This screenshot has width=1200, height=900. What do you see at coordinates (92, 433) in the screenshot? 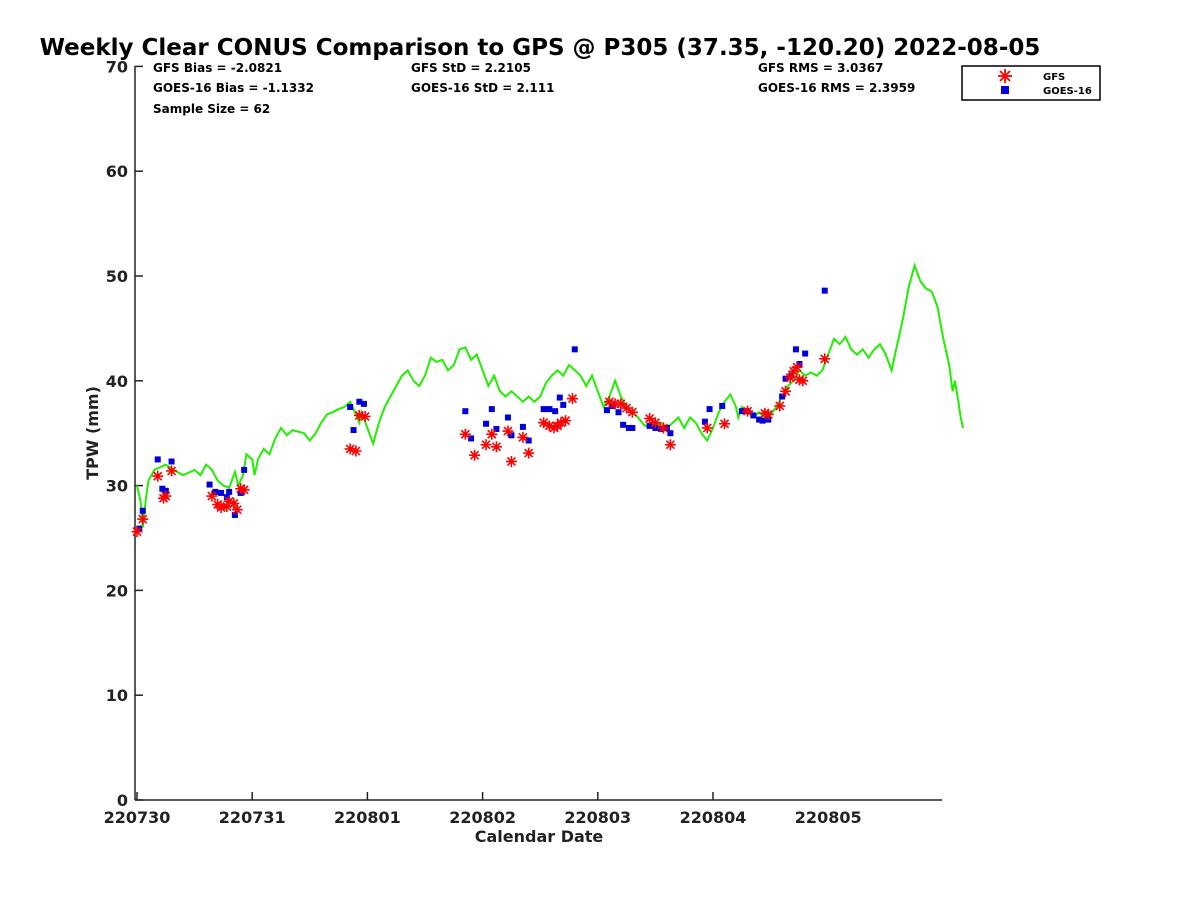
I see `y-axis-label: TPW (mm)` at bounding box center [92, 433].